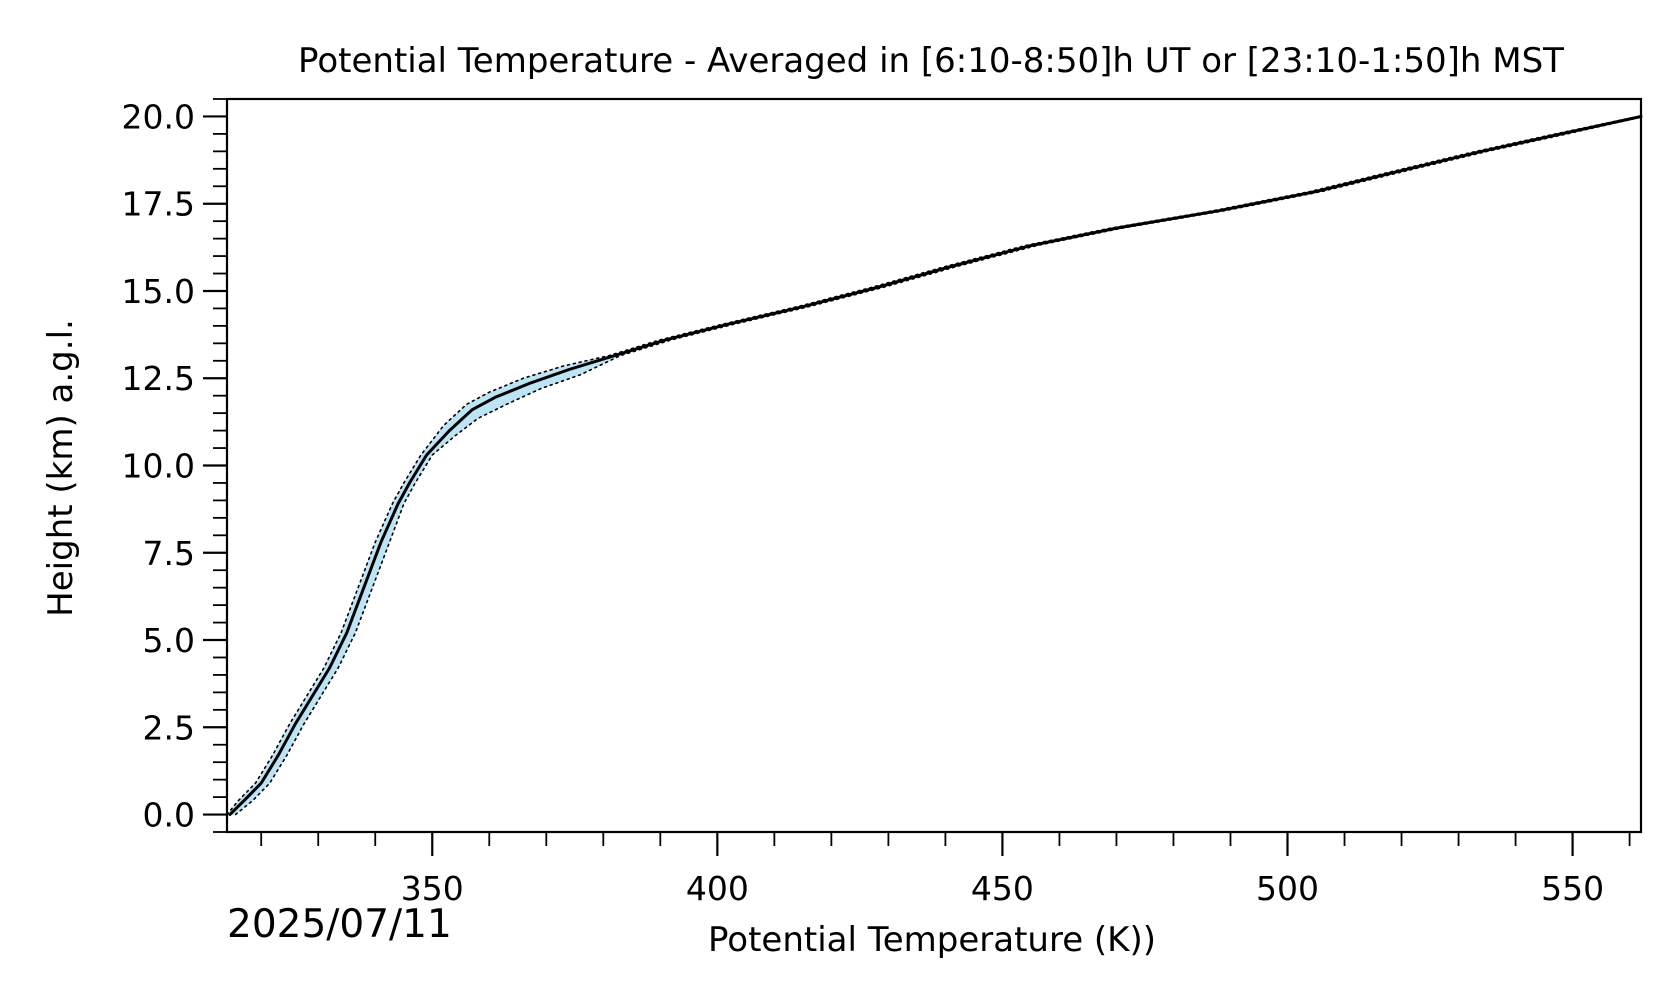  Describe the element at coordinates (432, 888) in the screenshot. I see `x-tick-label: 350` at that location.